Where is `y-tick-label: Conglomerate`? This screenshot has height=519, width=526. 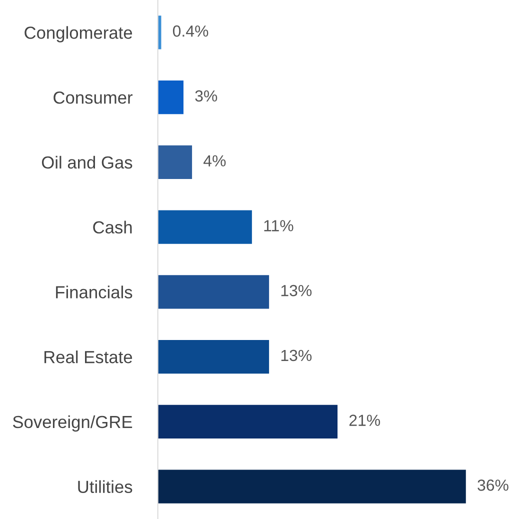 y-tick-label: Conglomerate is located at coordinates (78, 34).